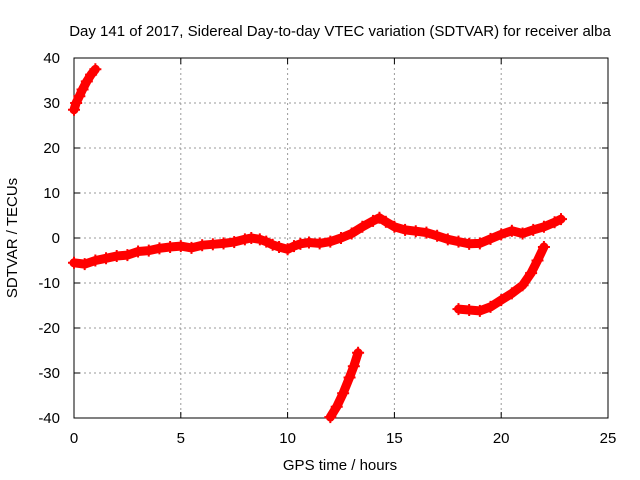  What do you see at coordinates (74, 438) in the screenshot?
I see `x-tick-label: 0` at bounding box center [74, 438].